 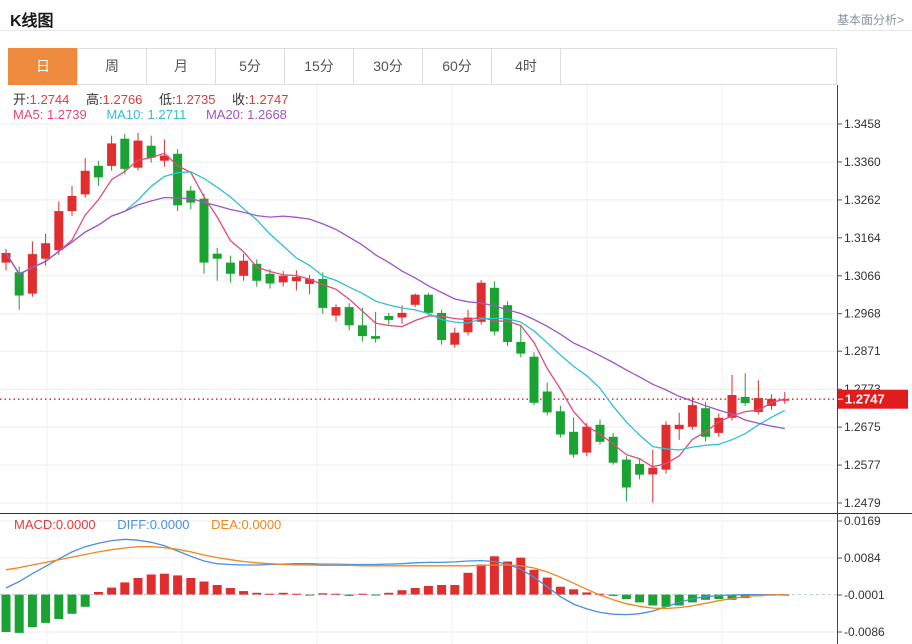 What do you see at coordinates (862, 276) in the screenshot?
I see `price-tick-label: 1.3066` at bounding box center [862, 276].